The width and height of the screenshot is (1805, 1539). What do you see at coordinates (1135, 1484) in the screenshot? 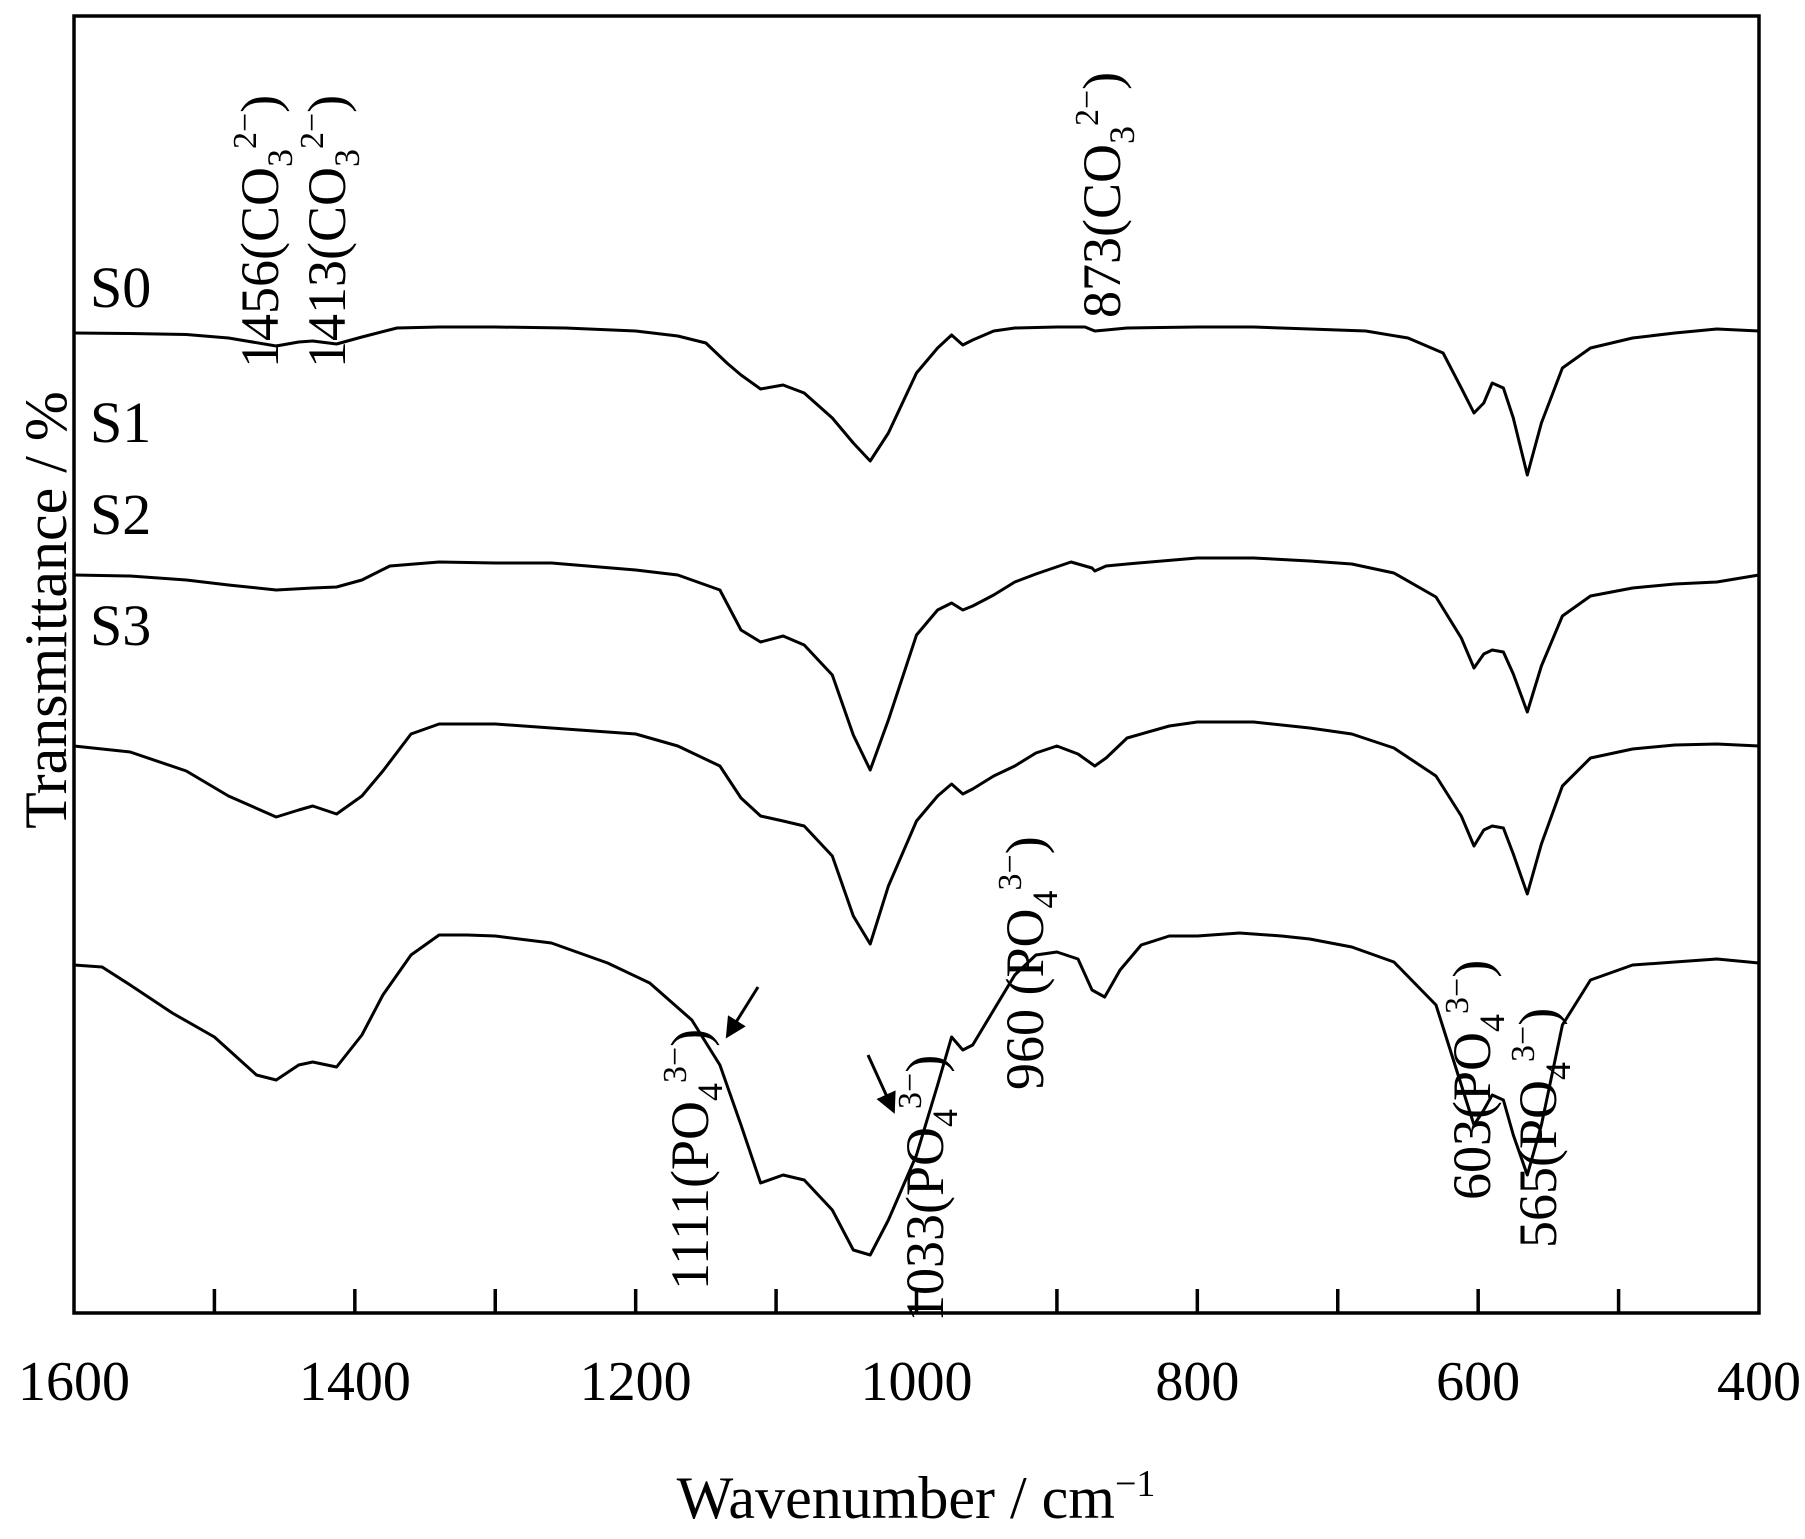
I see `x-axis-title-sup: −1` at bounding box center [1135, 1484].